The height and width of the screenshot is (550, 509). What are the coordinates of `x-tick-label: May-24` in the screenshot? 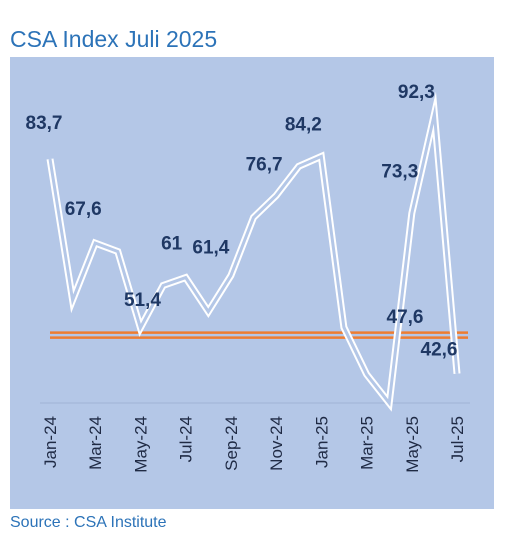 It's located at (140, 444).